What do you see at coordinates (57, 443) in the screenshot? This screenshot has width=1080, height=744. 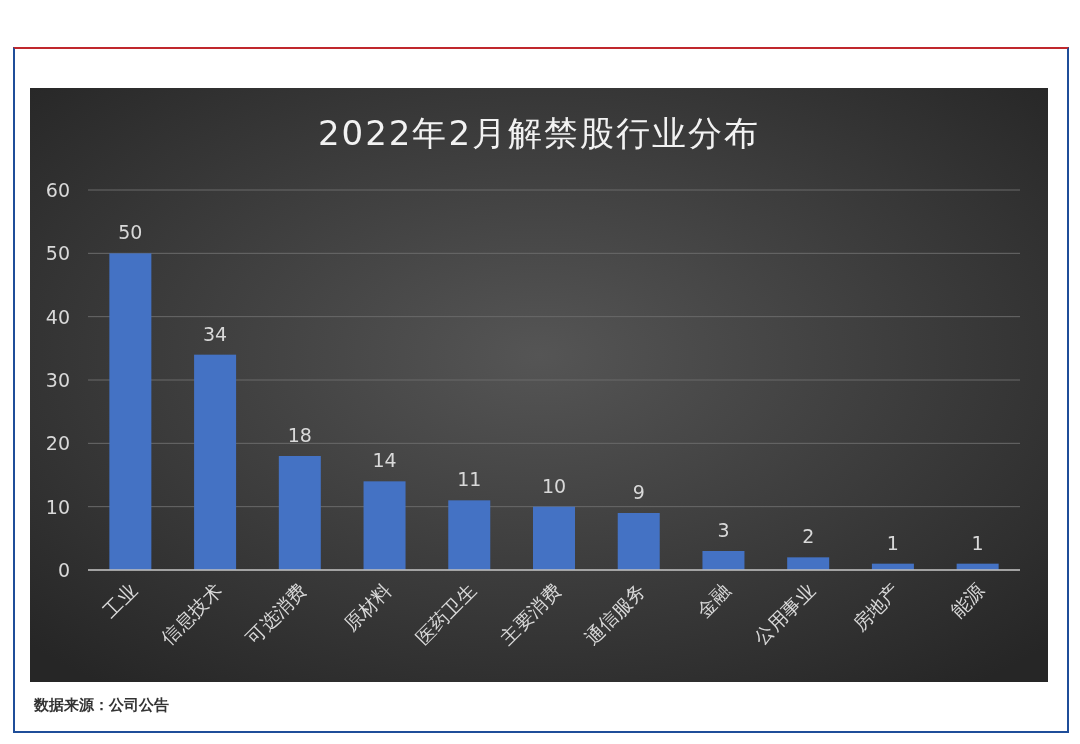 I see `y-tick-label: 20` at bounding box center [57, 443].